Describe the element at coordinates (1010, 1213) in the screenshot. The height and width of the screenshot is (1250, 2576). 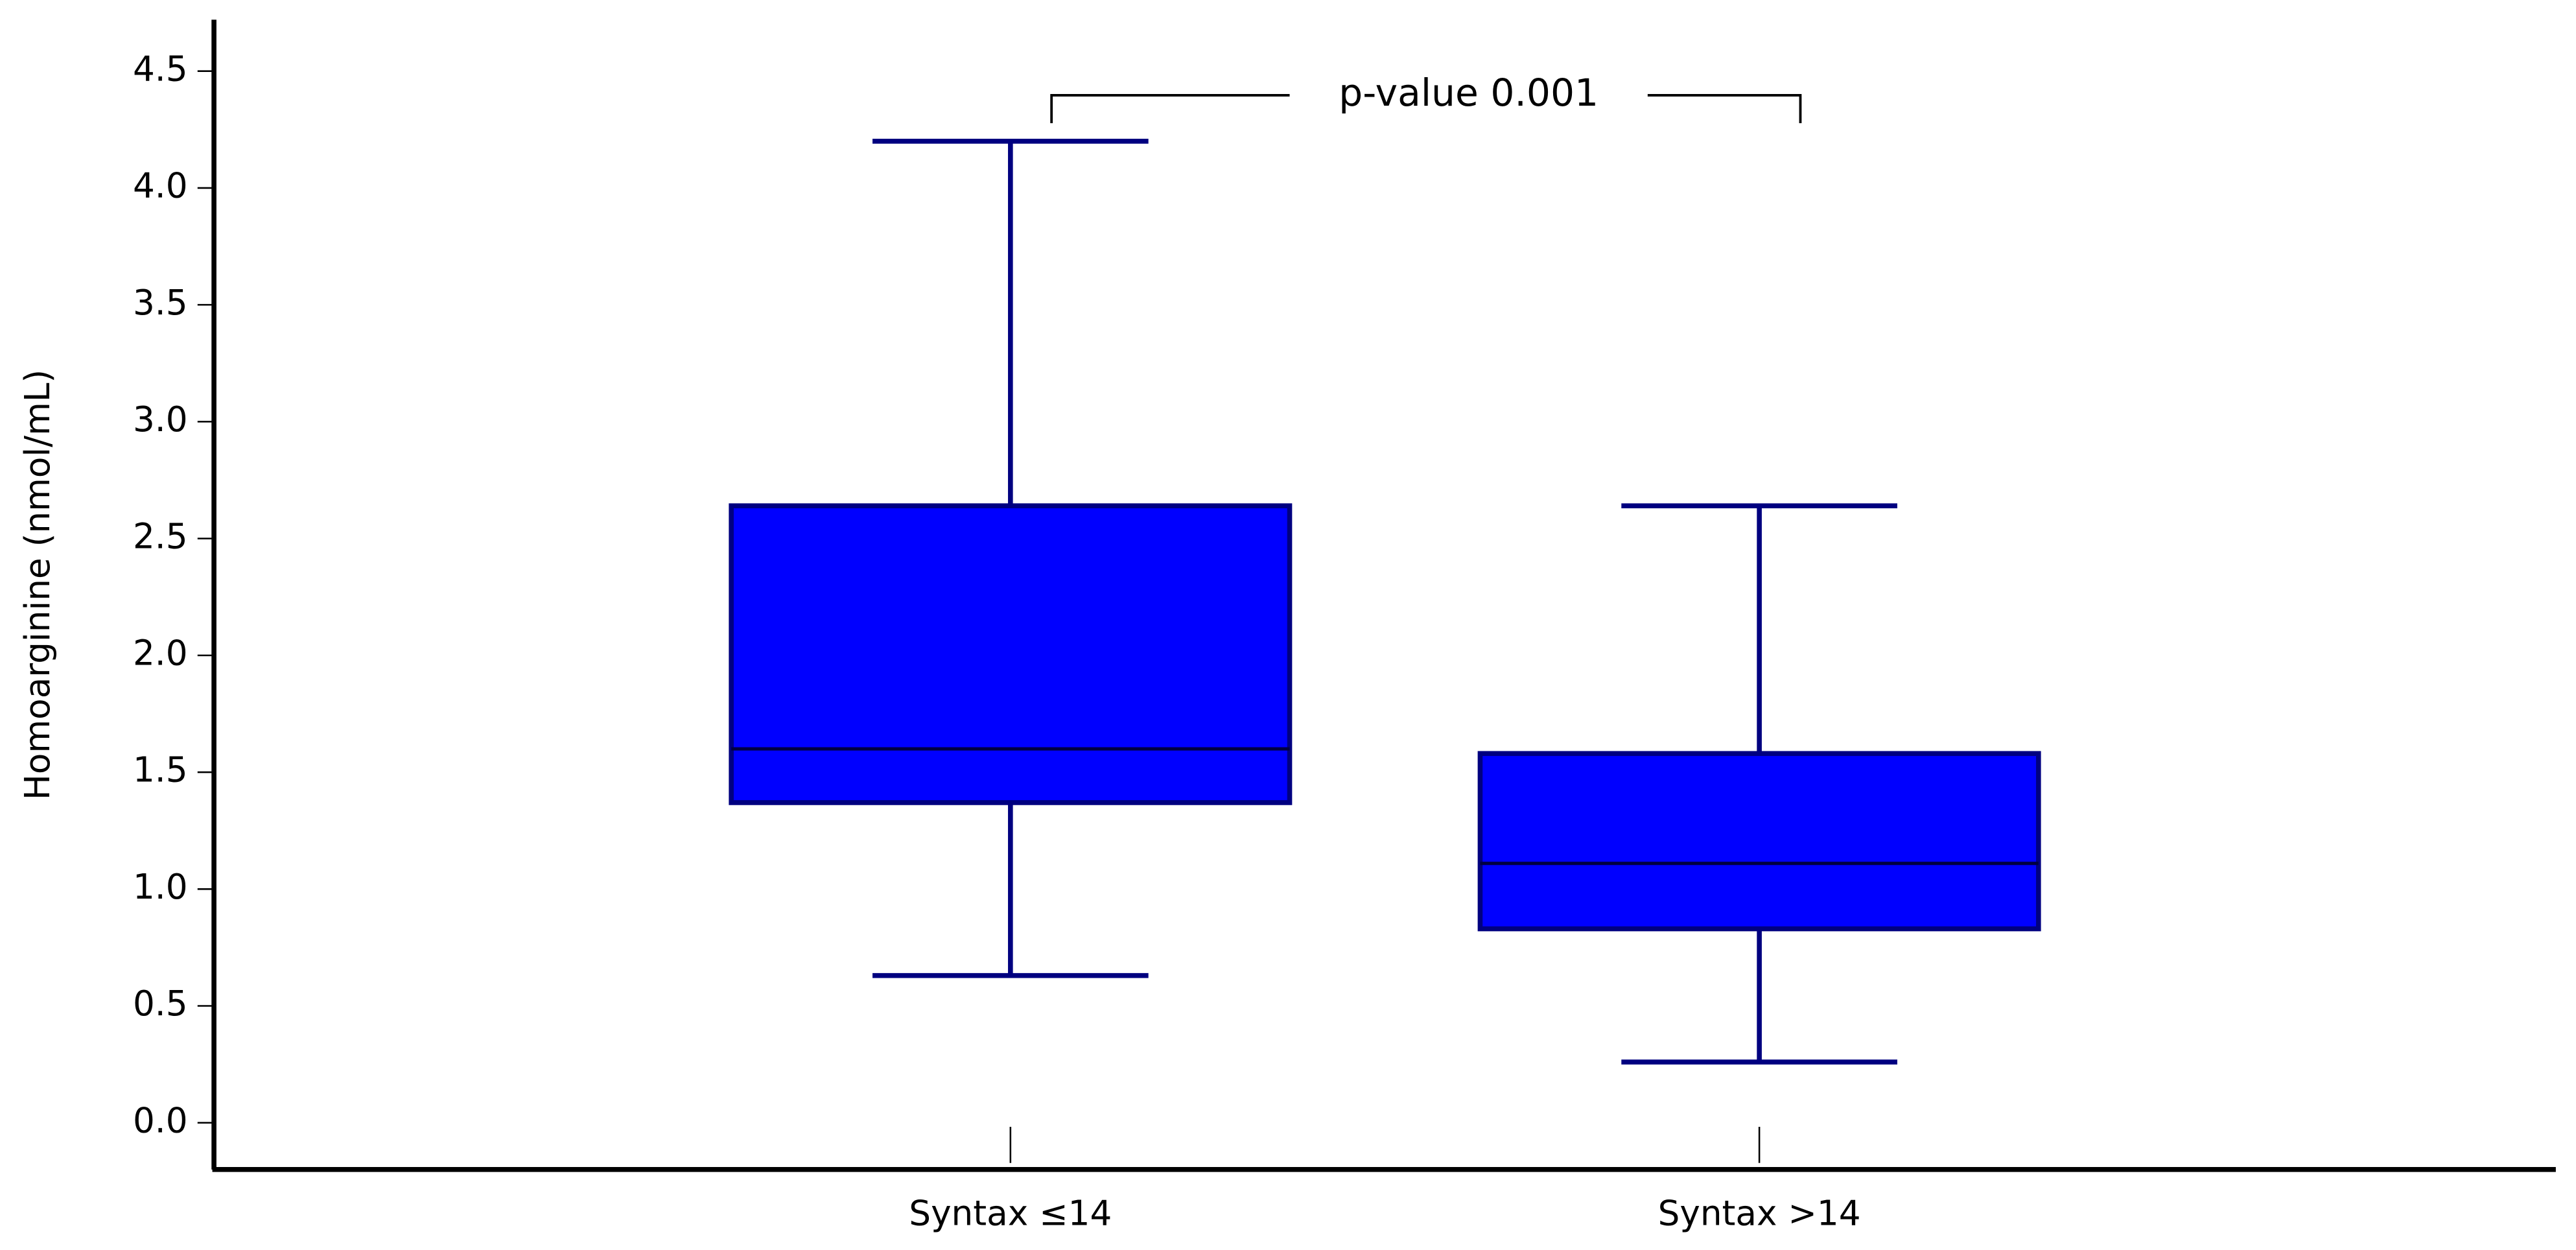
I see `x-tick-label: Syntax ≤14` at that location.